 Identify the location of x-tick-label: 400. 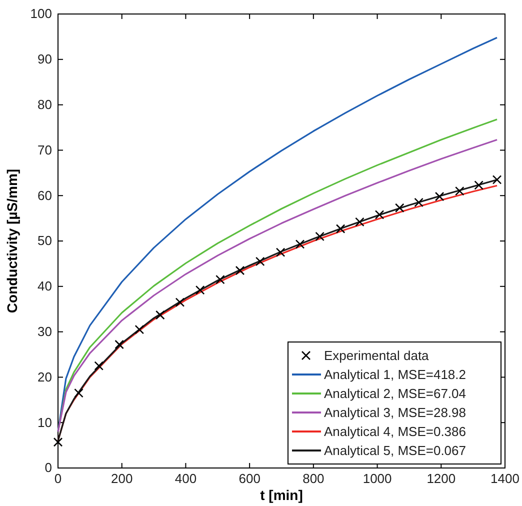
(185, 478).